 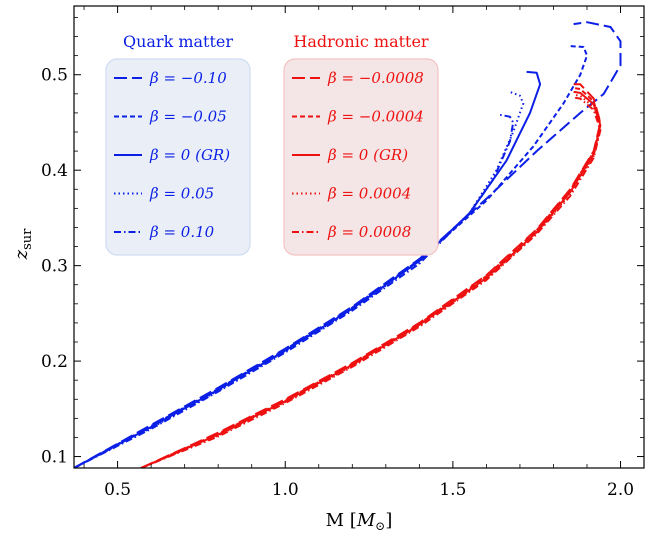 I want to click on legend-label-hadronic-0: β = −0.0008, so click(x=375, y=78).